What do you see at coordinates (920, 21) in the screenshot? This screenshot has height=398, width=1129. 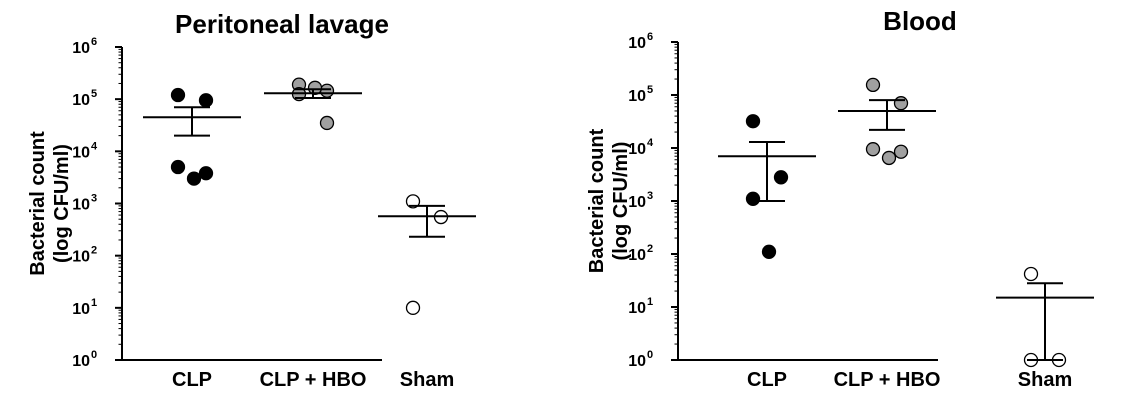 I see `chart-title: Blood` at bounding box center [920, 21].